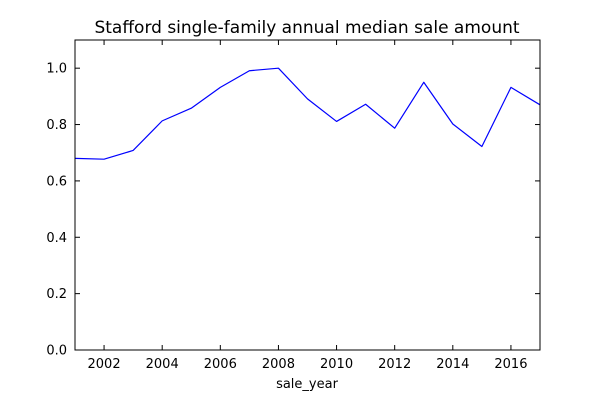 The width and height of the screenshot is (600, 400). I want to click on x-axis-label: sale_year, so click(307, 384).